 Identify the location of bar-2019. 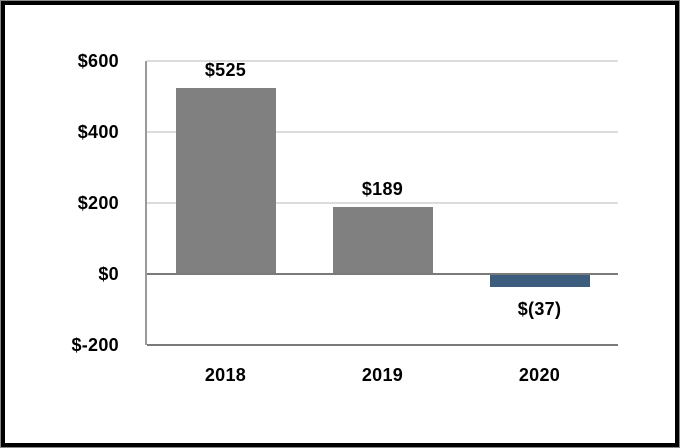
(382, 240).